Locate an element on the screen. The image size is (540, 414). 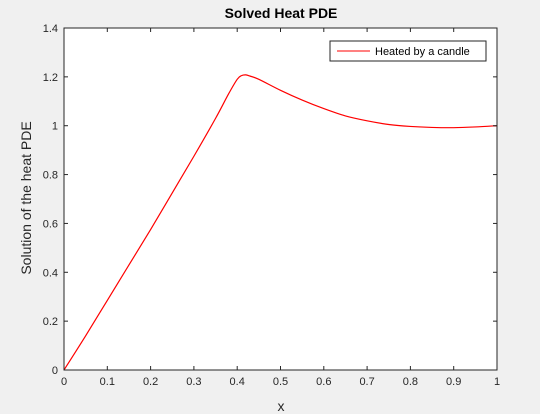
x-tick-label: 0.8 is located at coordinates (410, 382).